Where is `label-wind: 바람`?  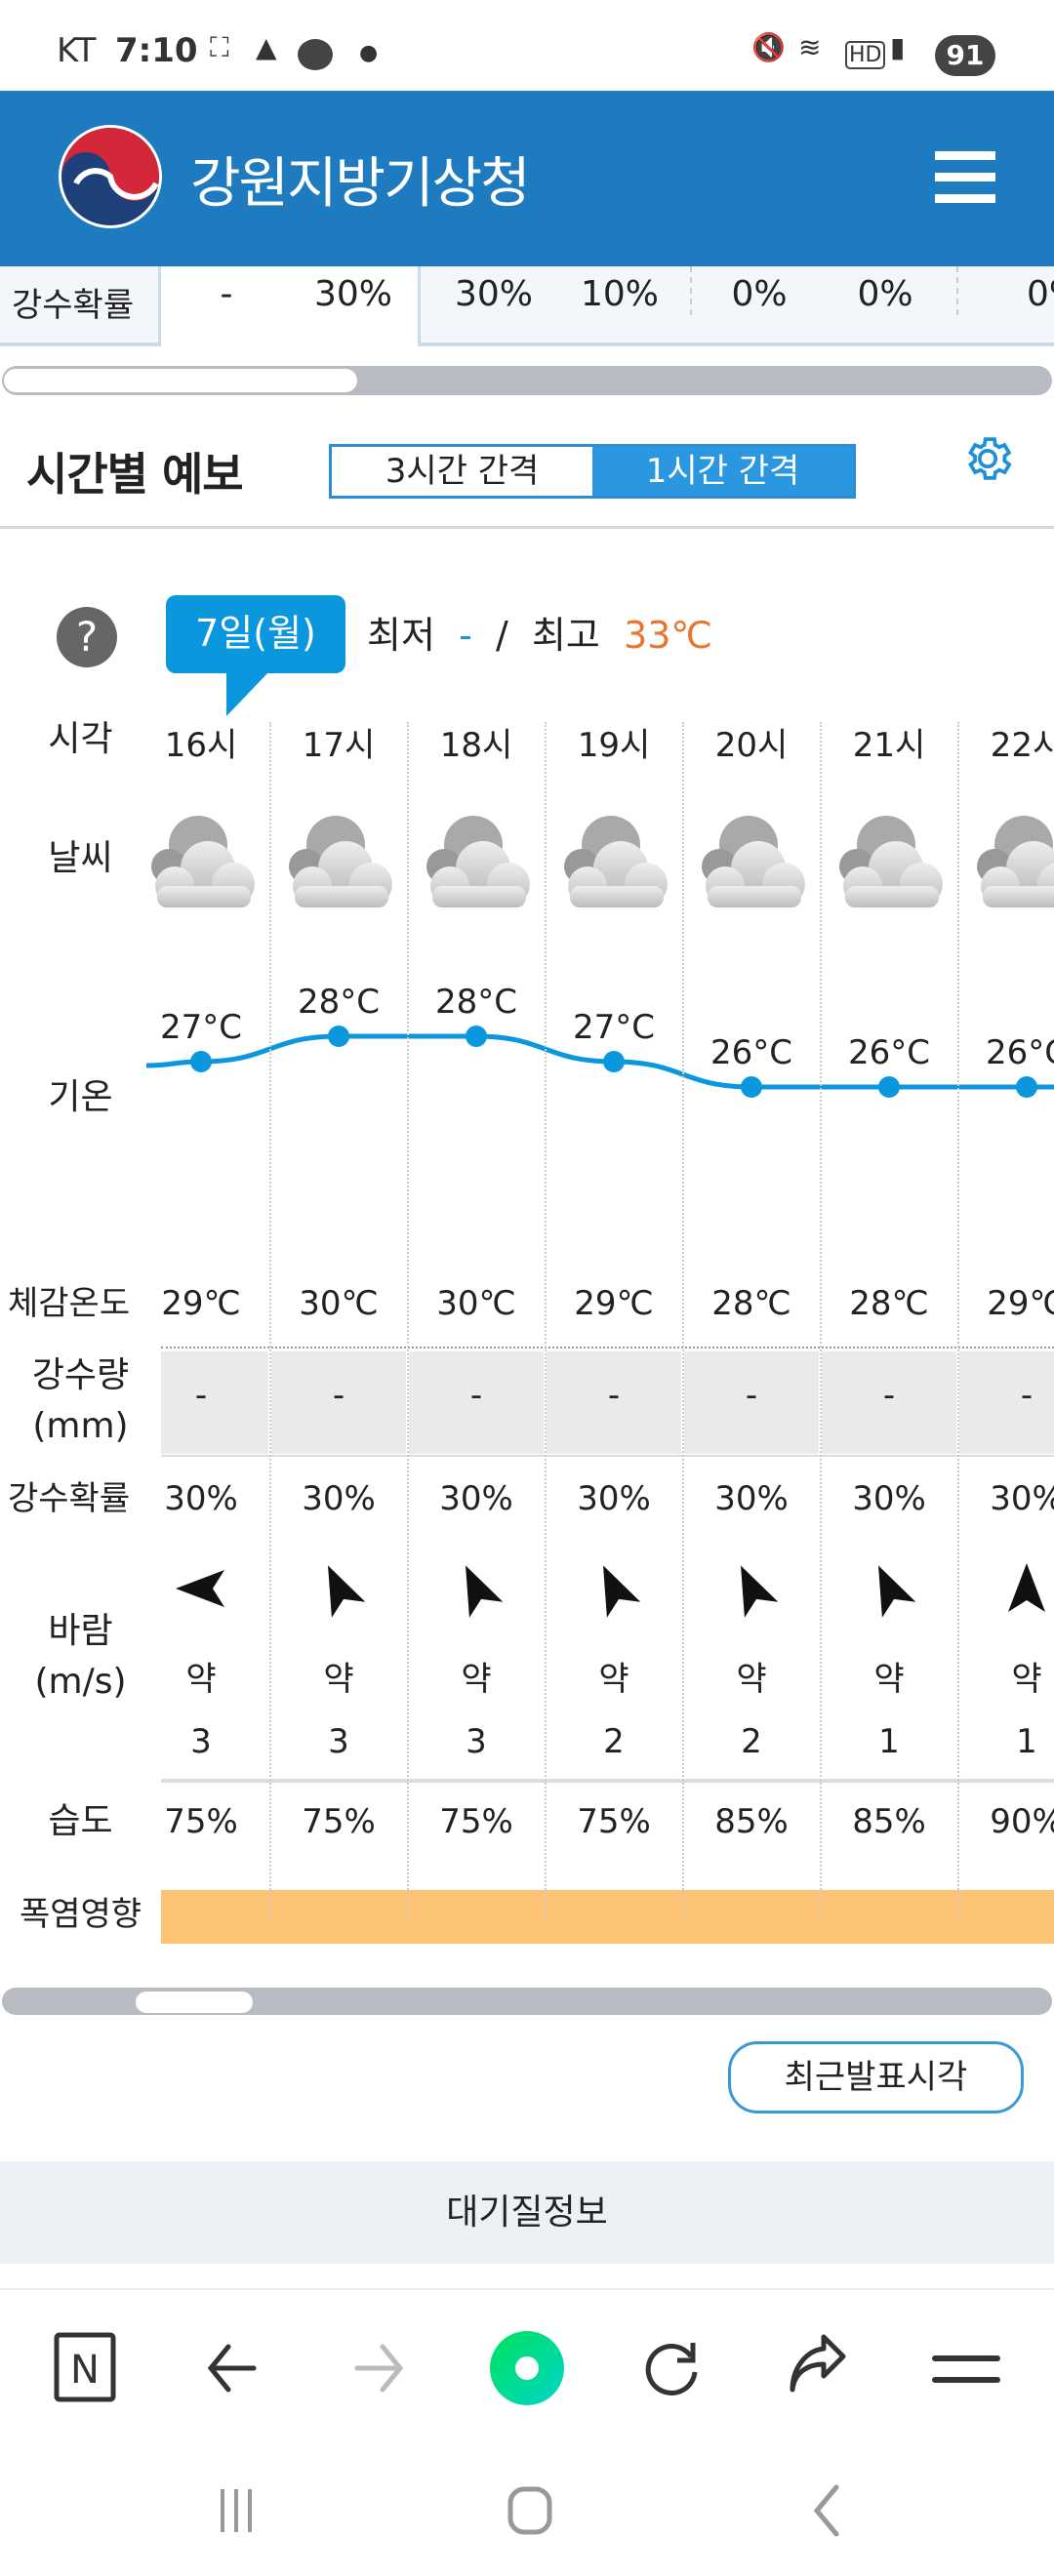 label-wind: 바람 is located at coordinates (80, 1631).